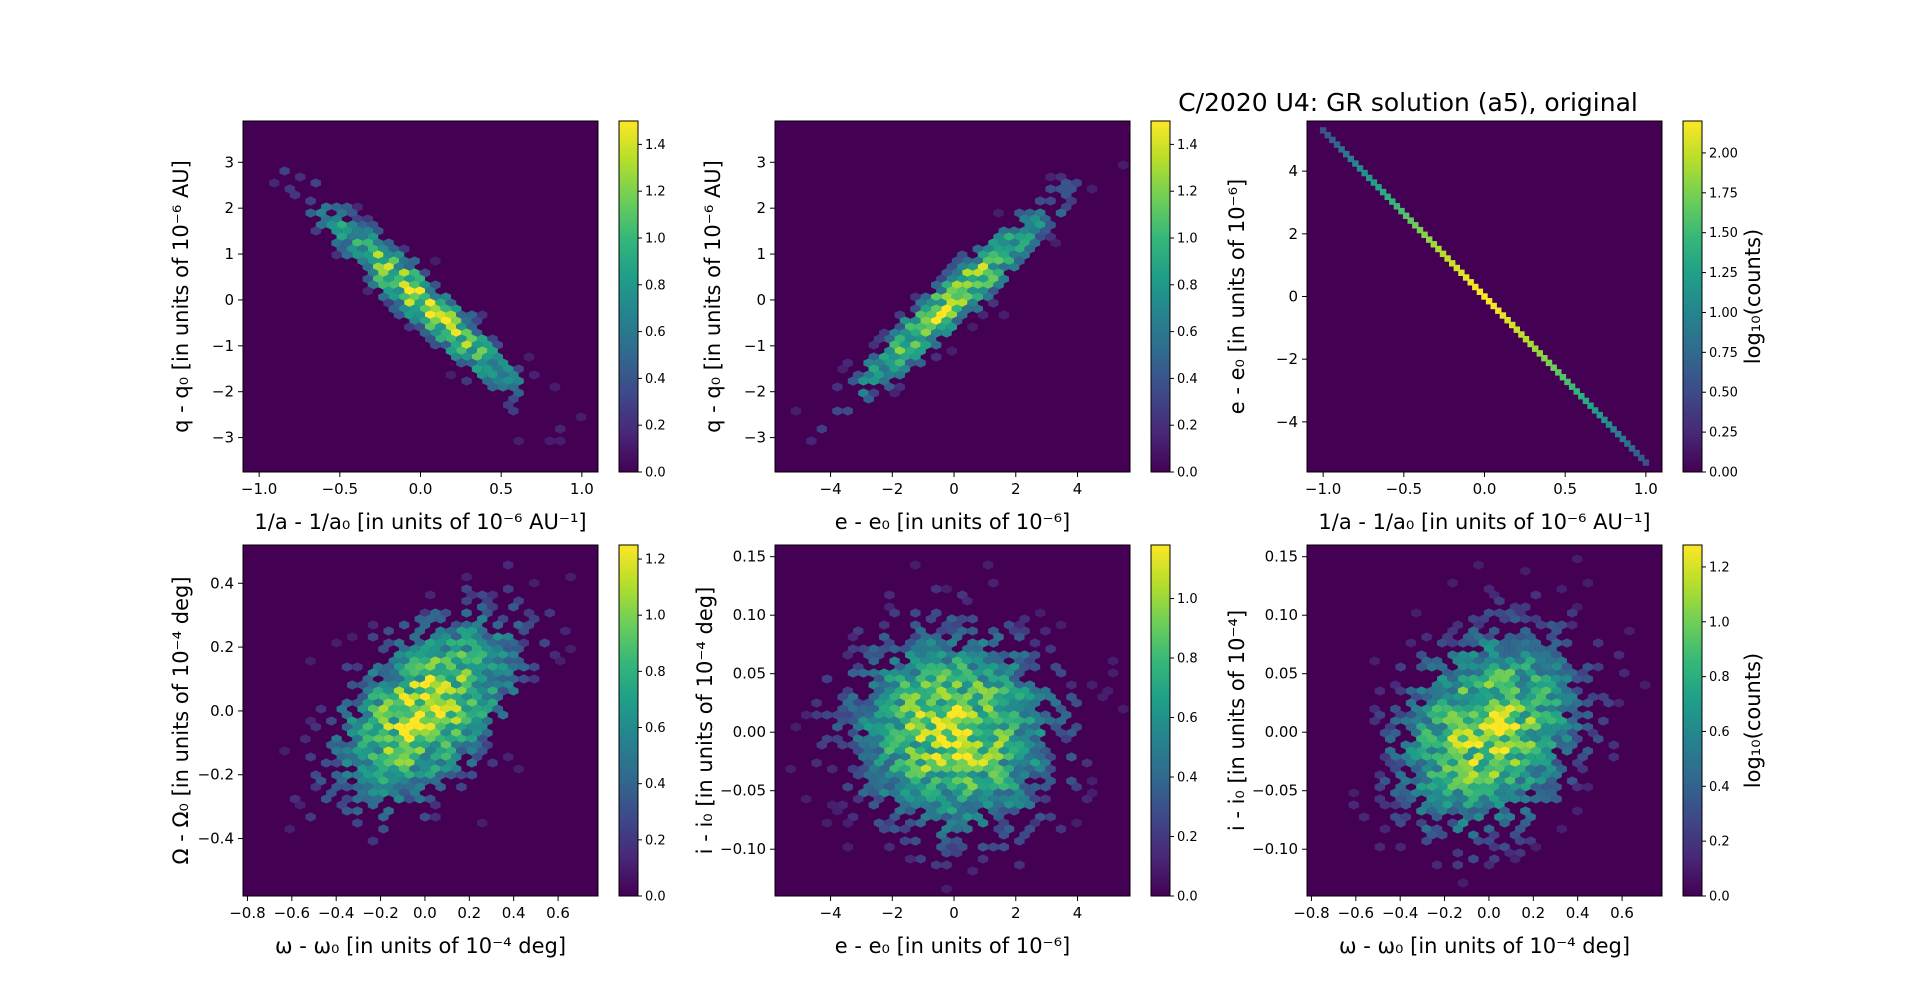 The height and width of the screenshot is (997, 1920). What do you see at coordinates (425, 913) in the screenshot?
I see `x-tick-label: 0.0` at bounding box center [425, 913].